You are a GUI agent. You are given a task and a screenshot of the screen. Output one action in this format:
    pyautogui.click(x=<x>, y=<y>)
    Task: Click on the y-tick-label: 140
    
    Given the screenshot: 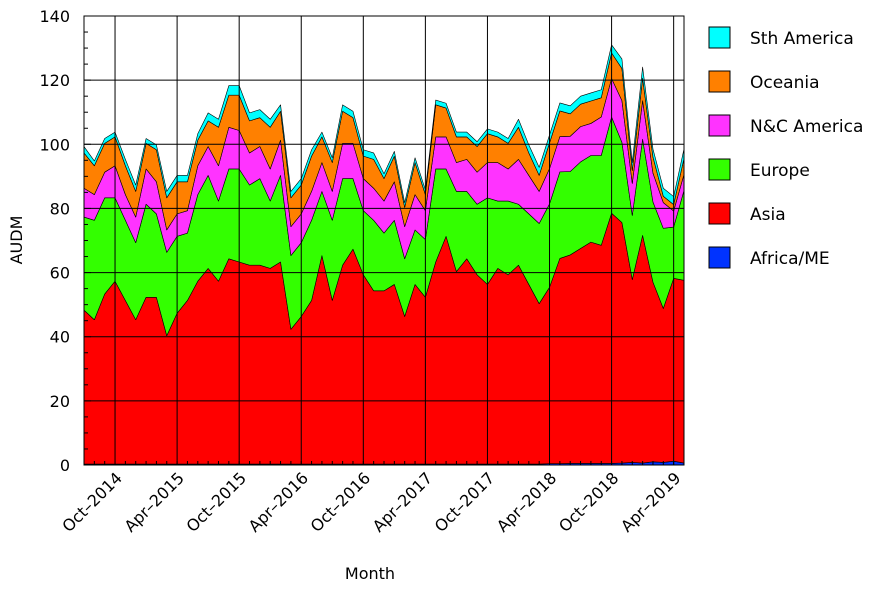 What is the action you would take?
    pyautogui.click(x=54, y=16)
    